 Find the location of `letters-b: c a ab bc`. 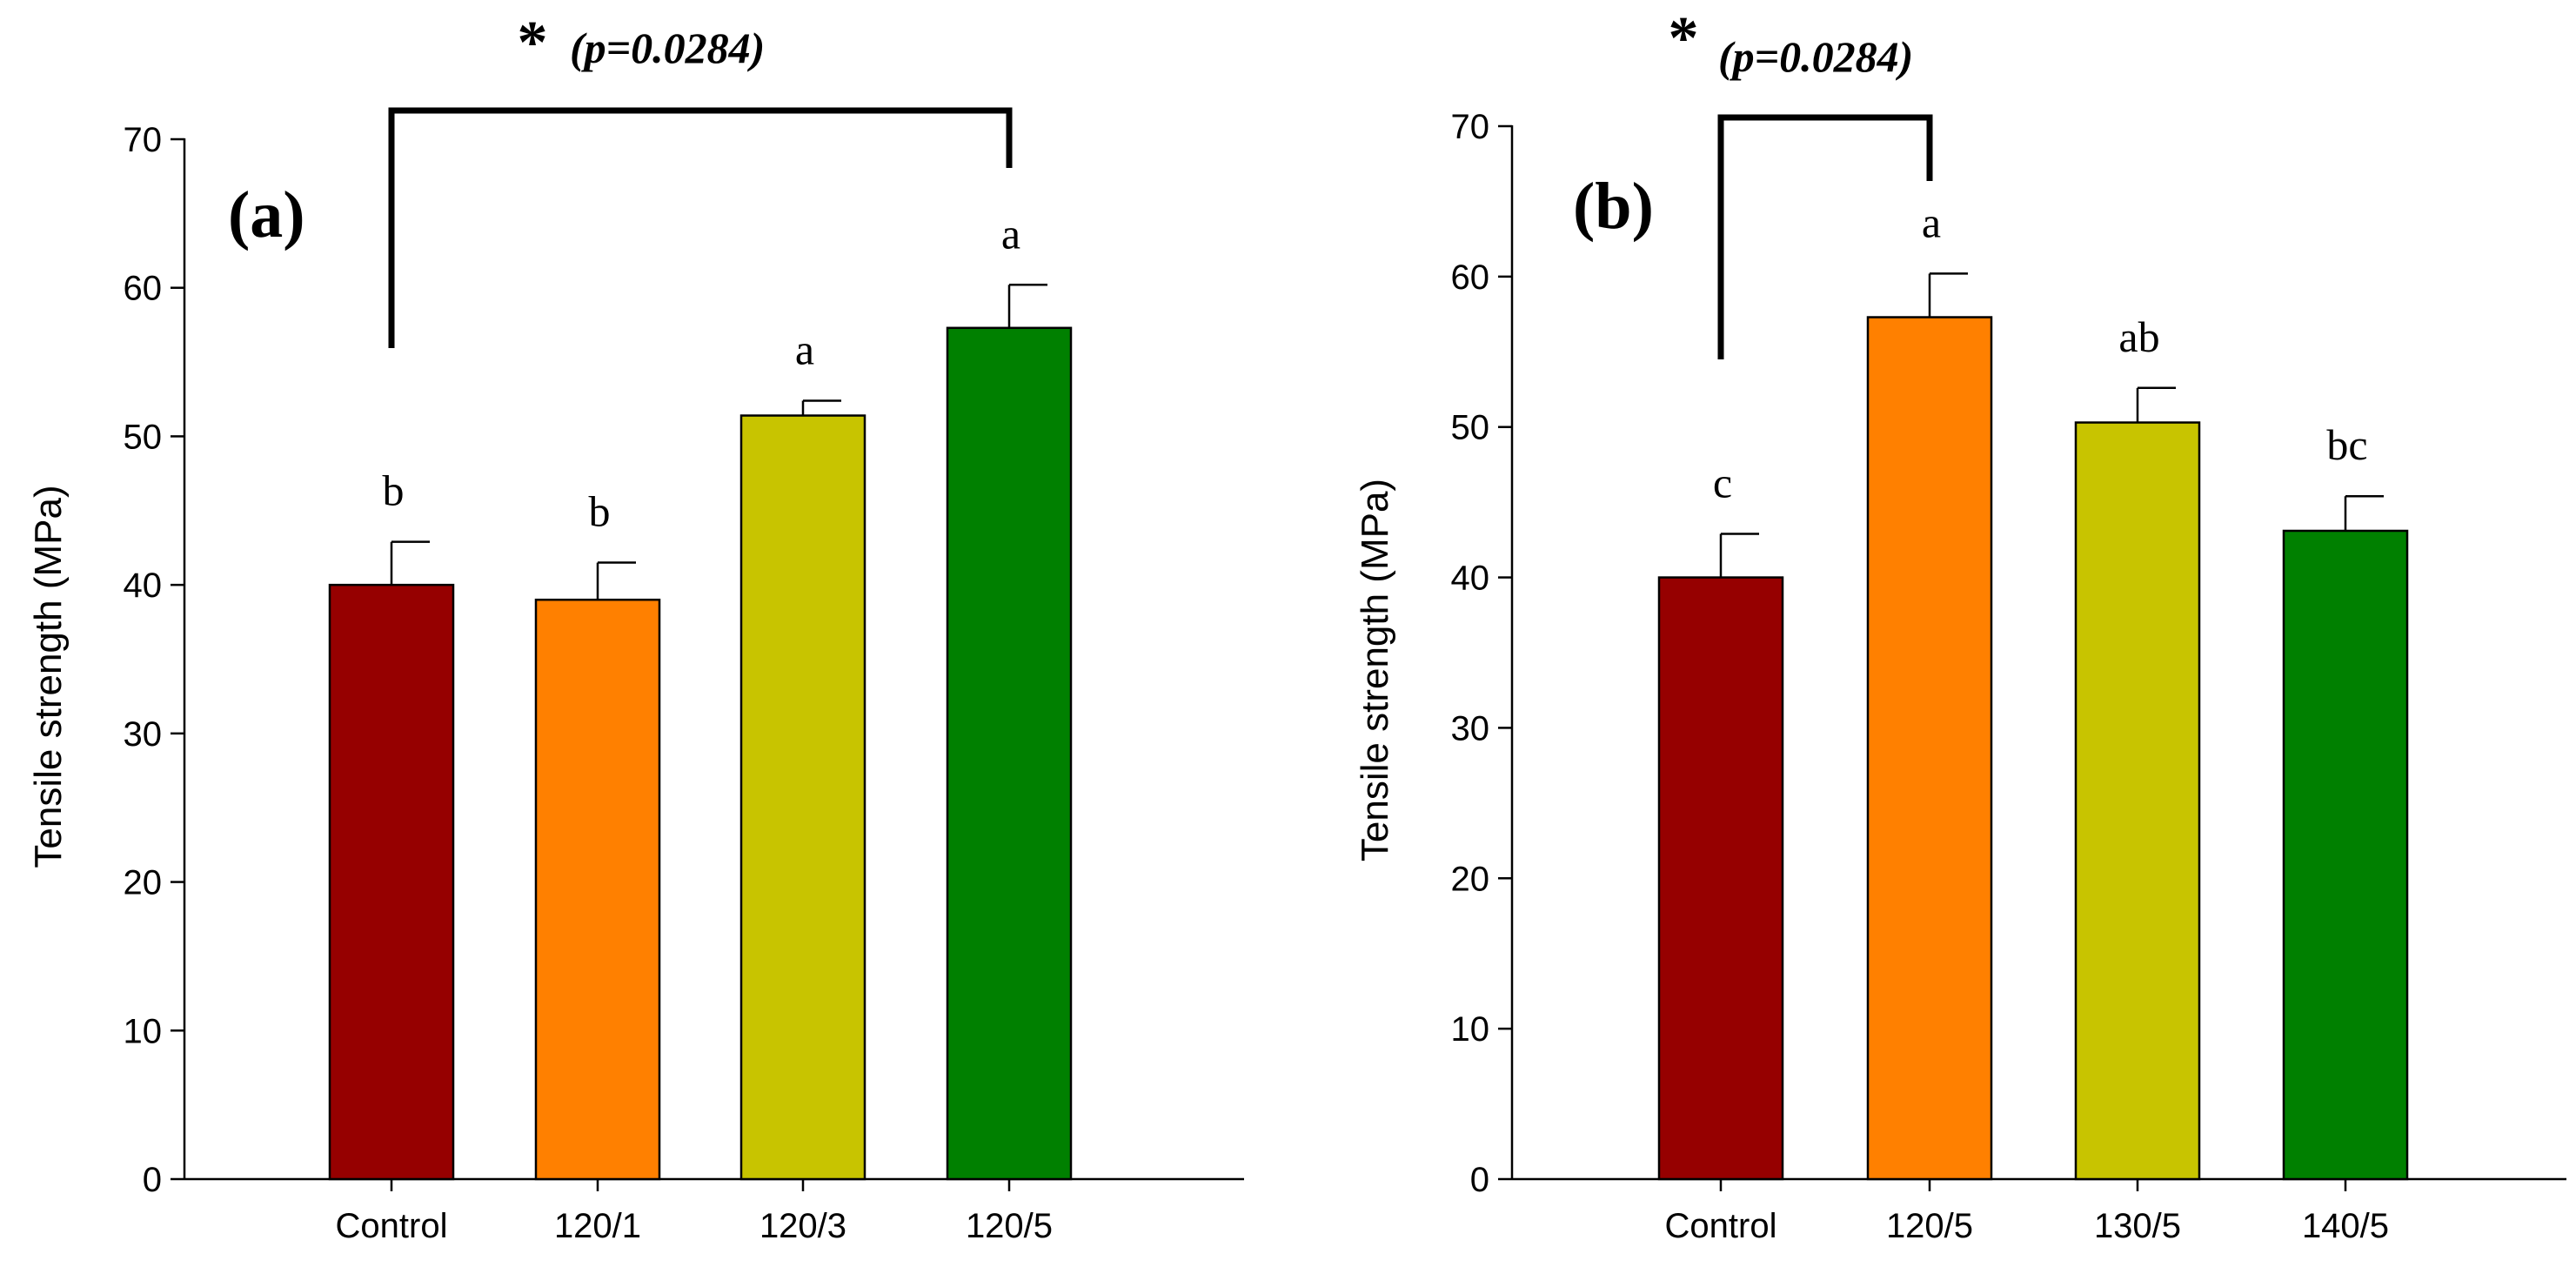

letters-b: c a ab bc is located at coordinates (2040, 352).